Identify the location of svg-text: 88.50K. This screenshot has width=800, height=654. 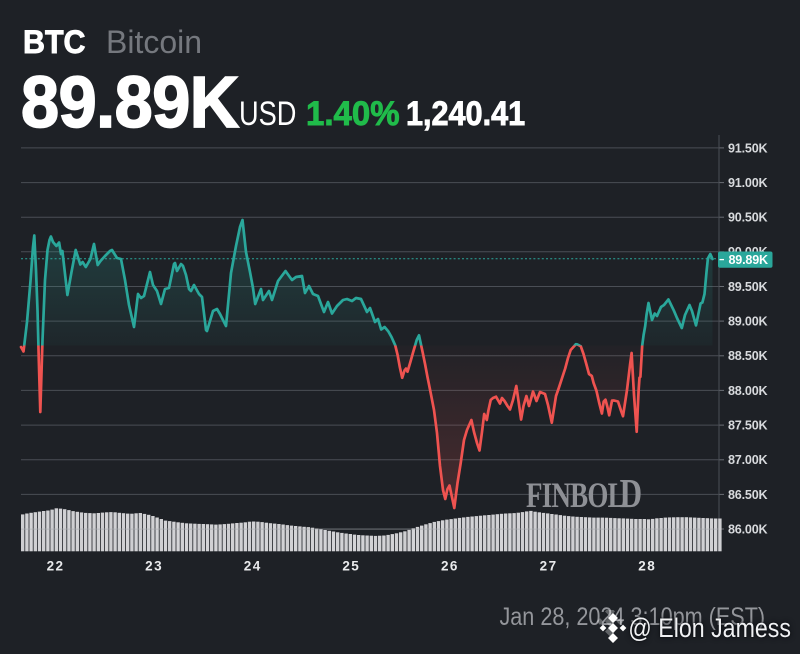
(748, 356).